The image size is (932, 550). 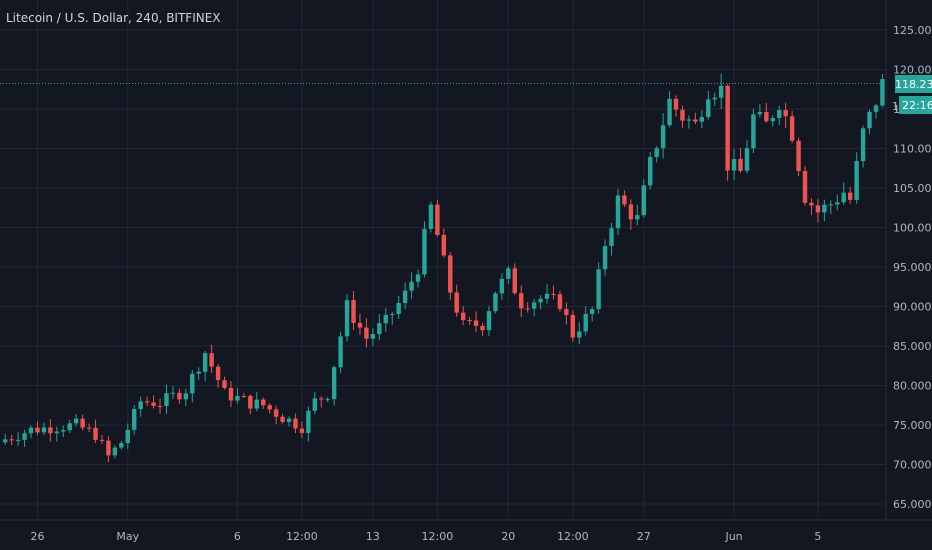 What do you see at coordinates (644, 536) in the screenshot?
I see `x-tick-label: 27` at bounding box center [644, 536].